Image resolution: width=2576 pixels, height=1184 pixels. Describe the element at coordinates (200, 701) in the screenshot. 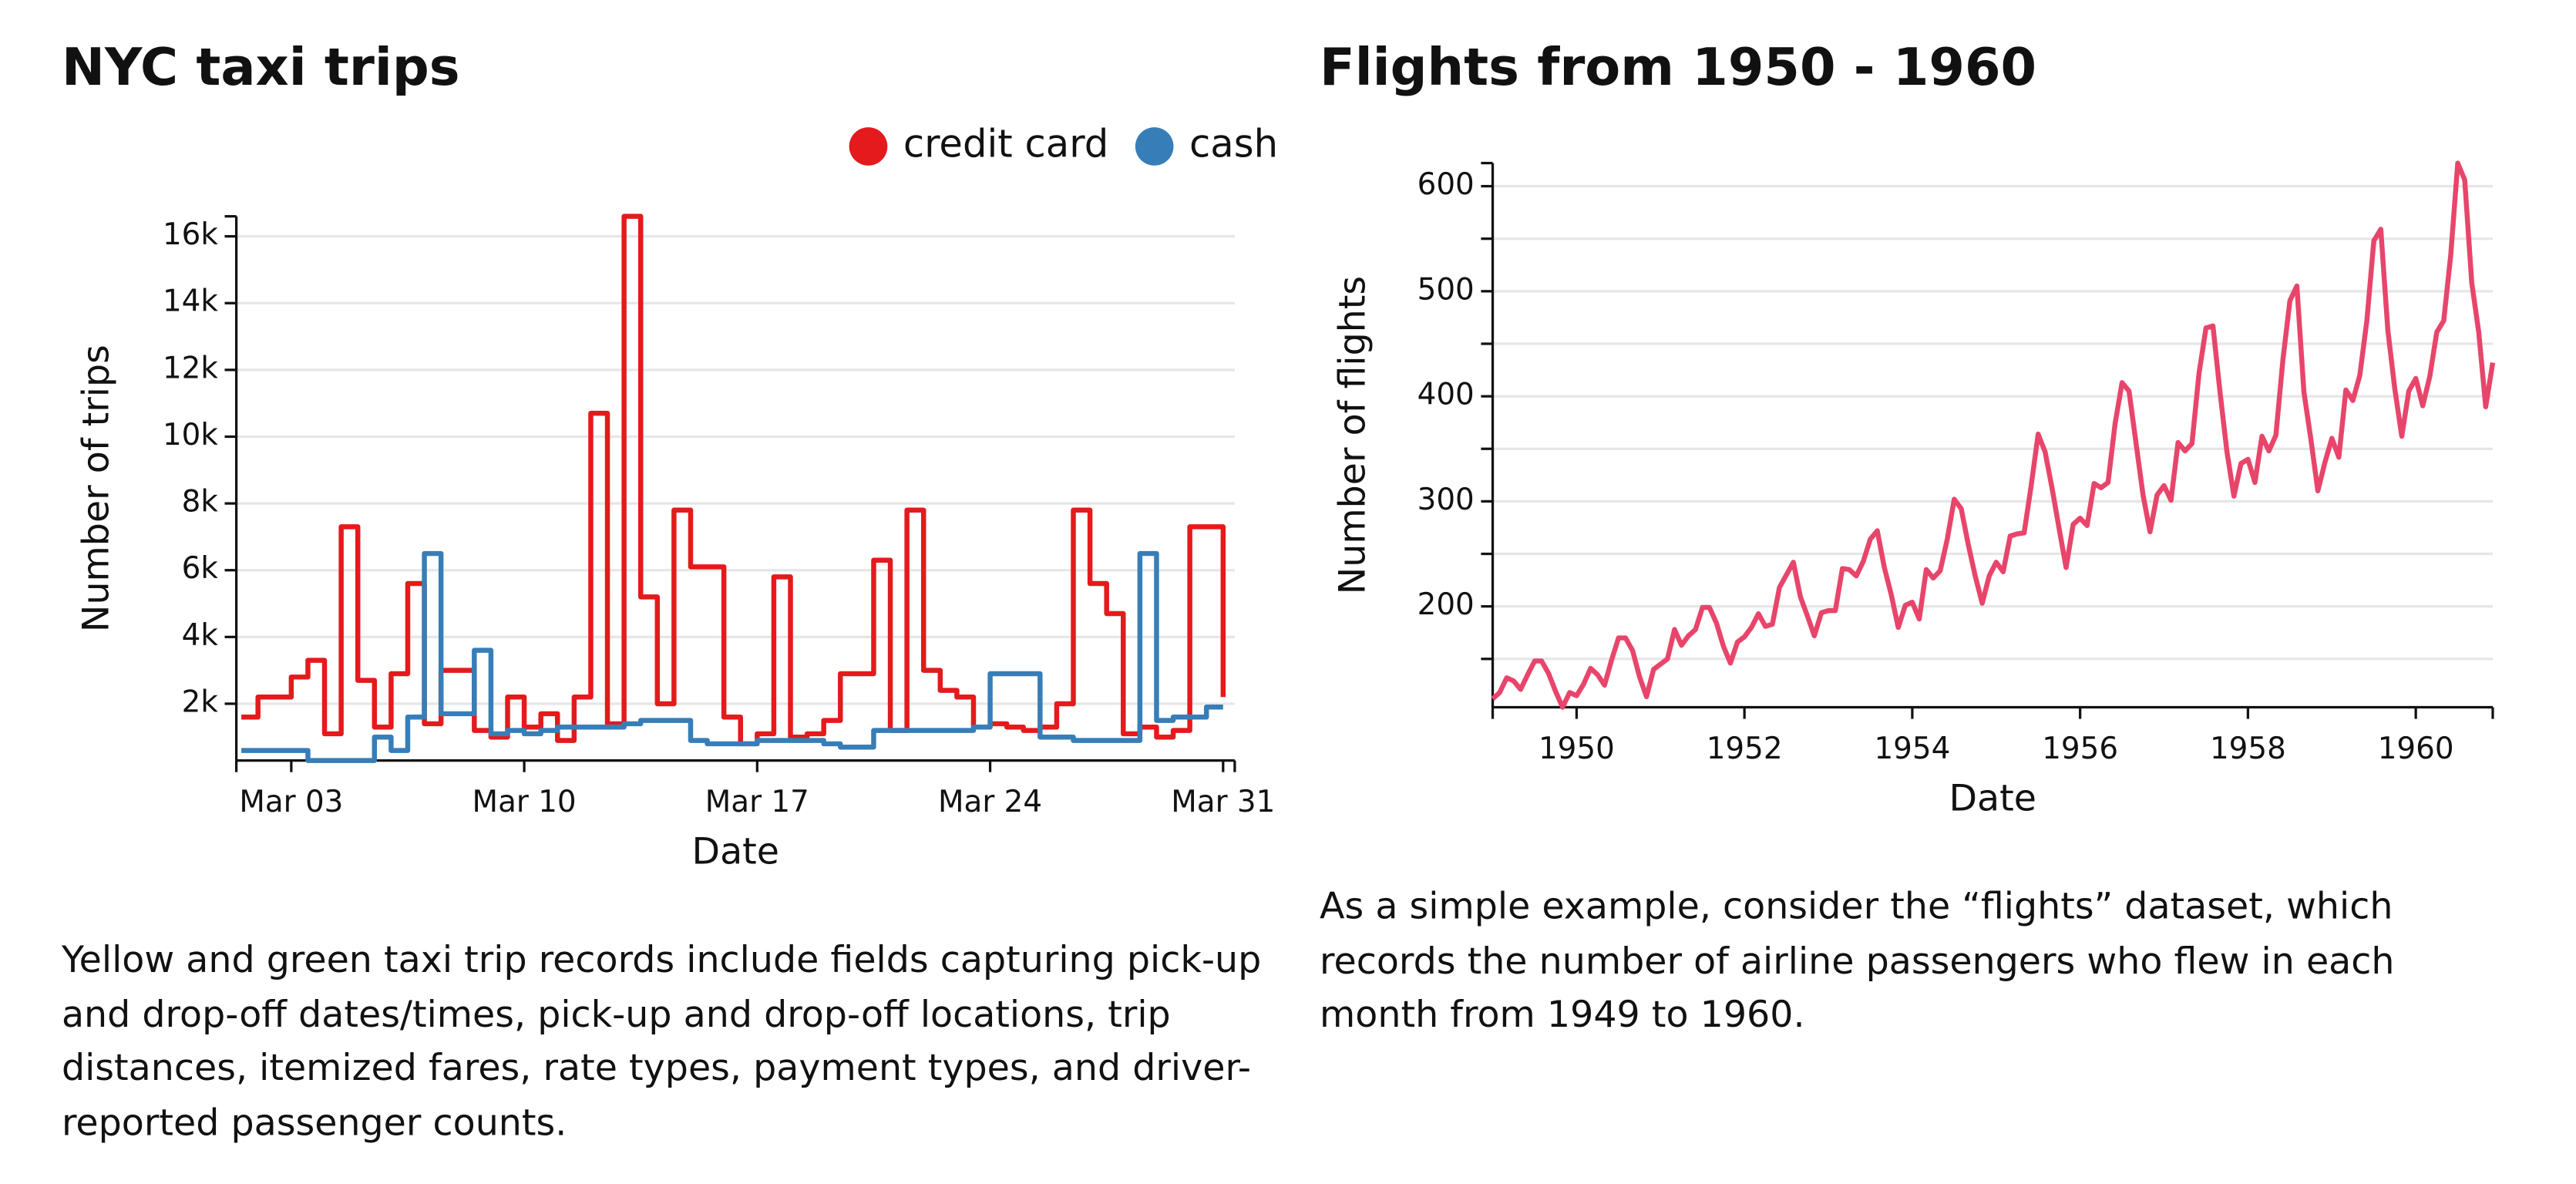

I see `y-tick-label: 2k` at that location.